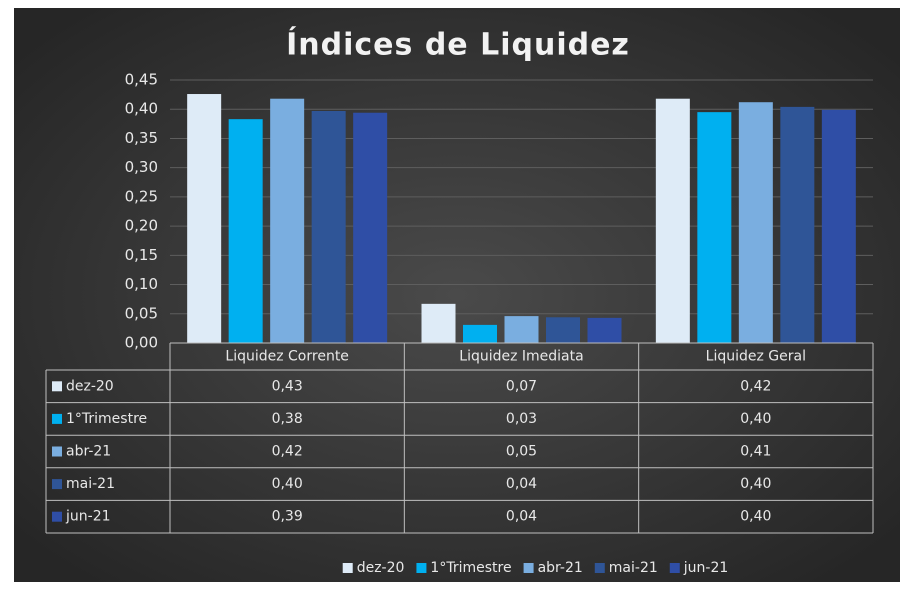 The image size is (916, 596). I want to click on table-series-label: mai-21, so click(90, 484).